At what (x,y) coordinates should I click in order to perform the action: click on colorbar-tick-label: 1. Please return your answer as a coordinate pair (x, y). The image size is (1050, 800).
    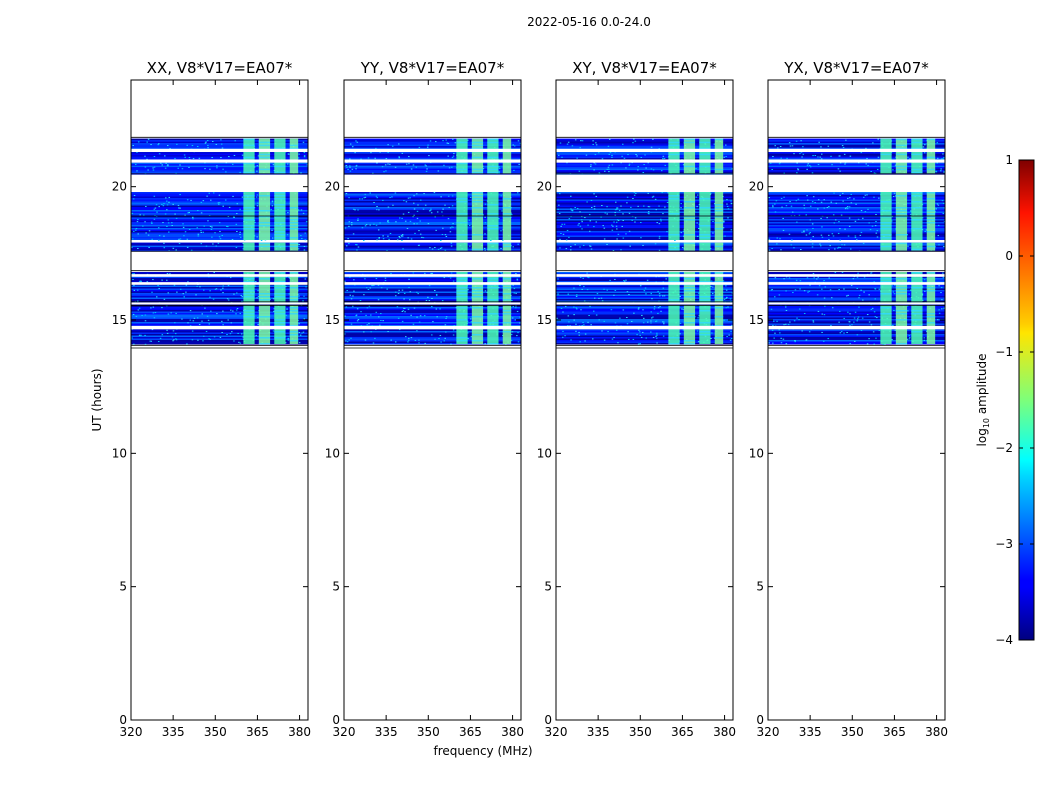
    Looking at the image, I should click on (1009, 160).